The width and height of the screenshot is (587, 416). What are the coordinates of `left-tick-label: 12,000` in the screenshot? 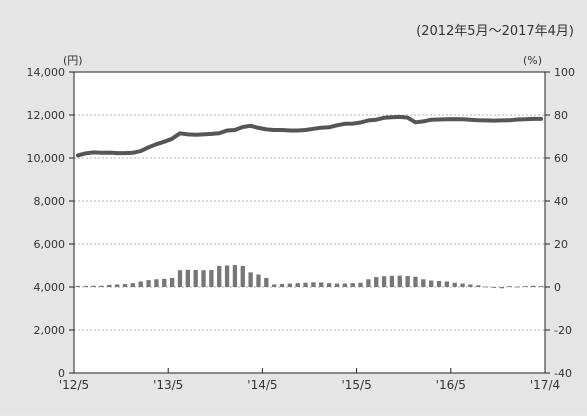 It's located at (46, 115).